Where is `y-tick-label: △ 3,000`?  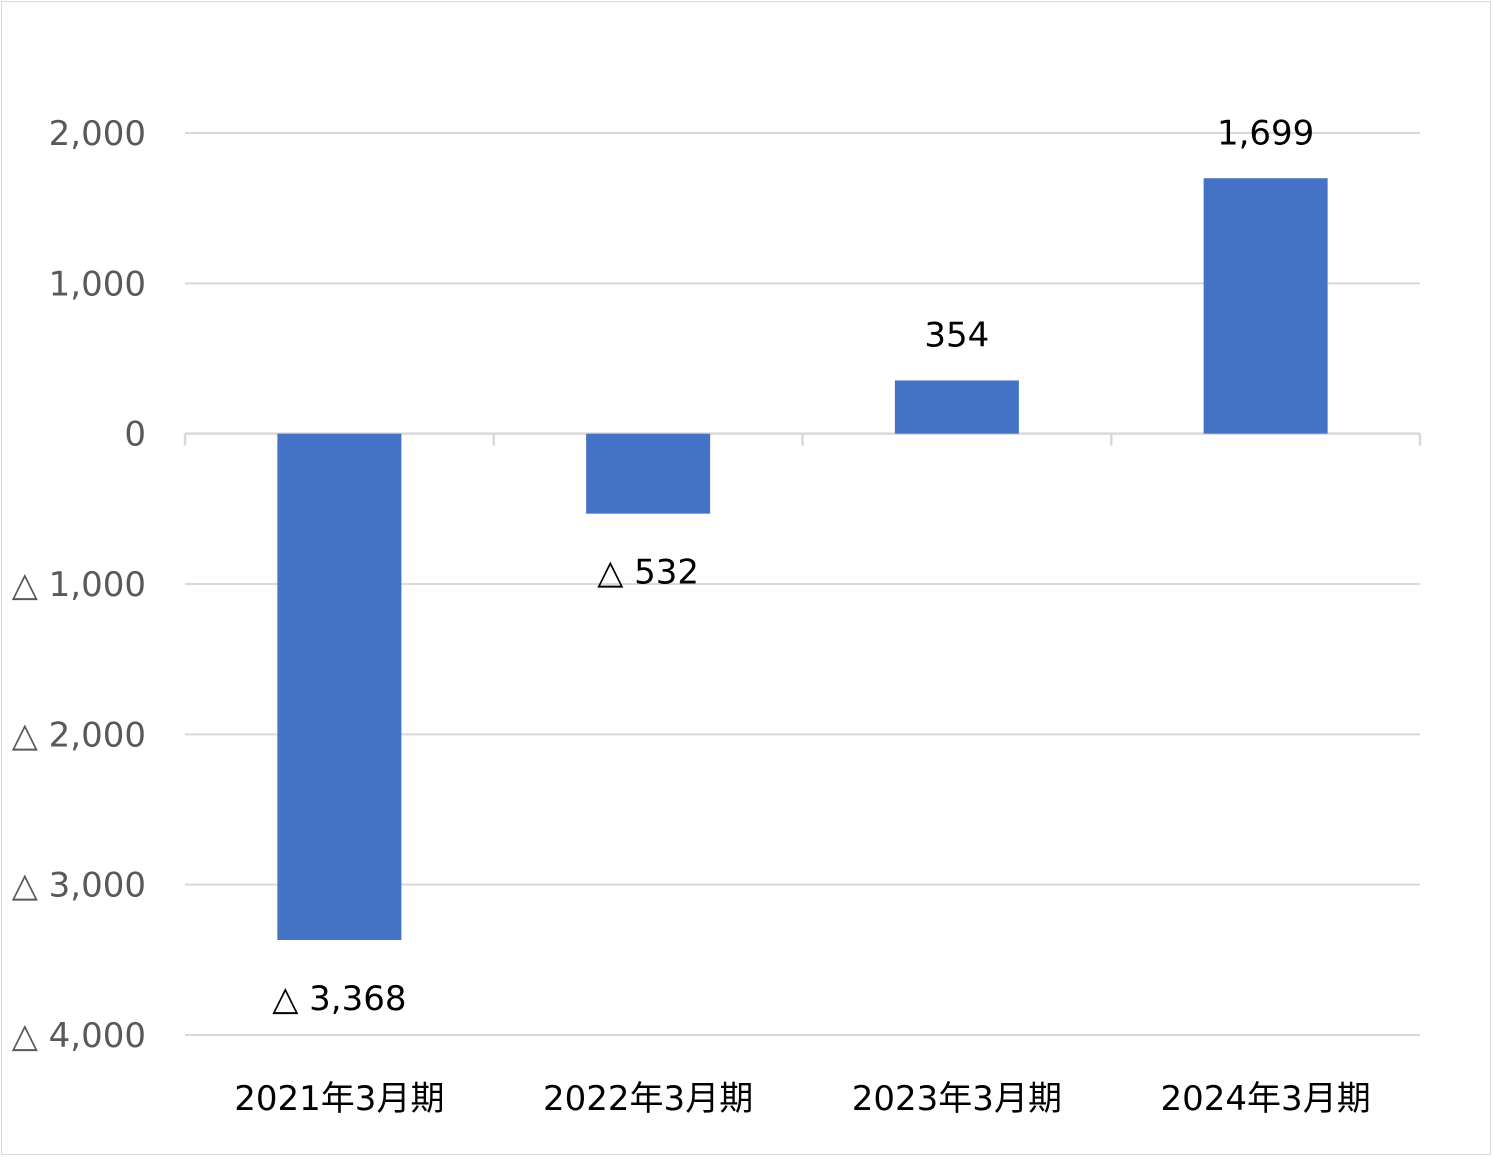
y-tick-label: △ 3,000 is located at coordinates (79, 886).